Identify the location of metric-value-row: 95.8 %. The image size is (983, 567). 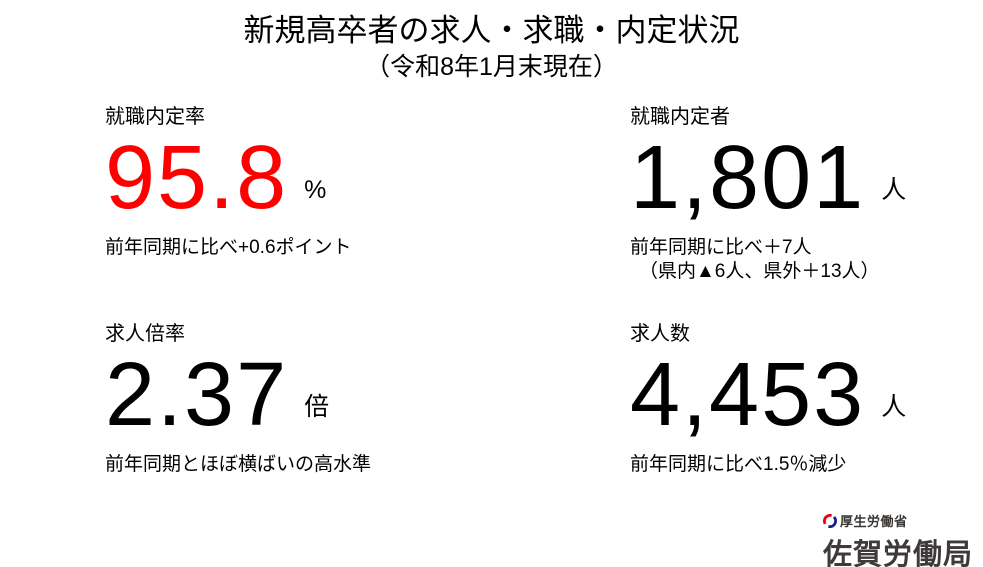
(330, 180).